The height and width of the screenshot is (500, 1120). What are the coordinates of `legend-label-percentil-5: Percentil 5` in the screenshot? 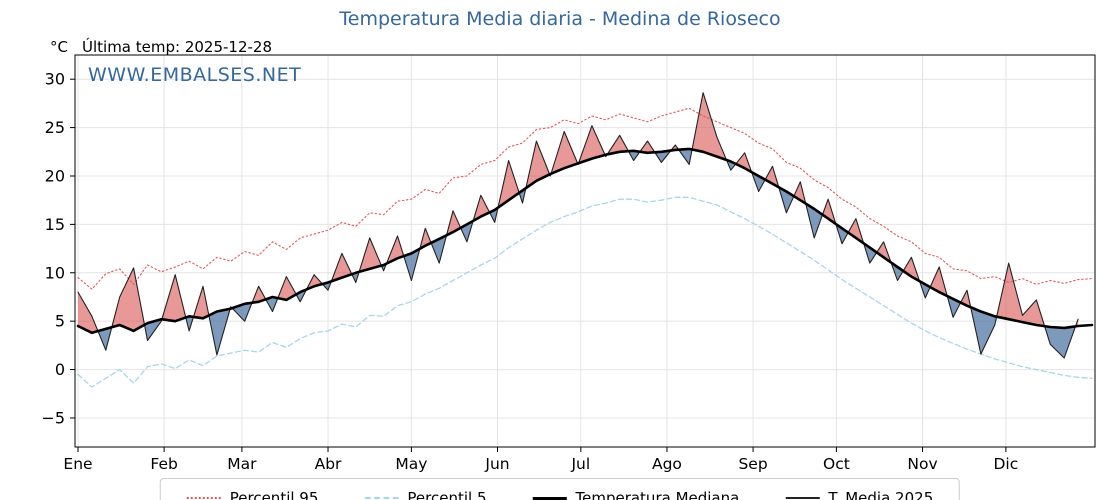 It's located at (447, 494).